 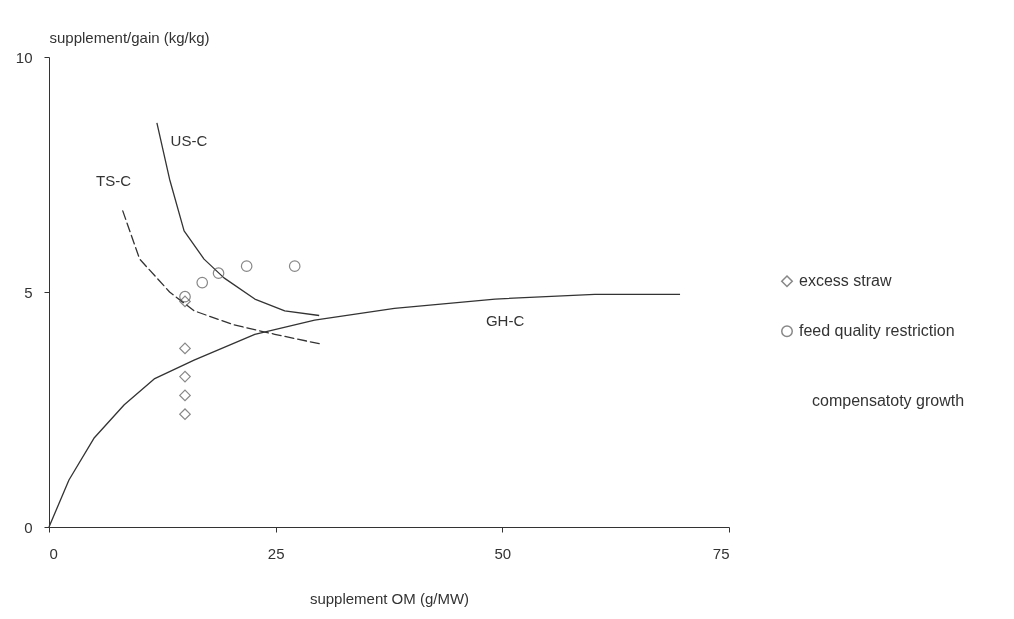 What do you see at coordinates (129, 37) in the screenshot?
I see `y-axis-title: supplement/gain (kg/kg)` at bounding box center [129, 37].